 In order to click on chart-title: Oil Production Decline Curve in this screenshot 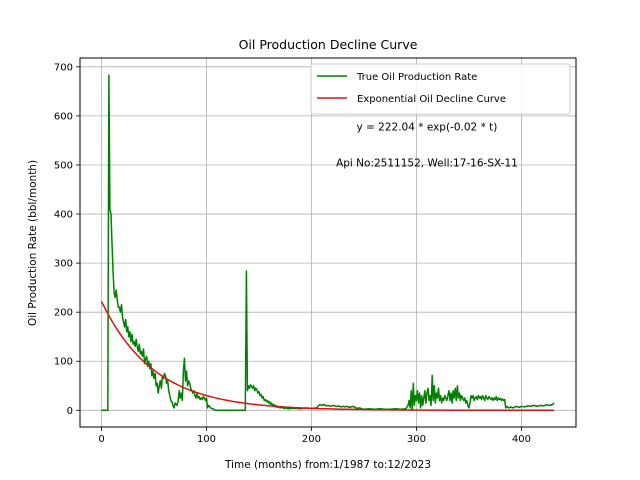, I will do `click(328, 44)`.